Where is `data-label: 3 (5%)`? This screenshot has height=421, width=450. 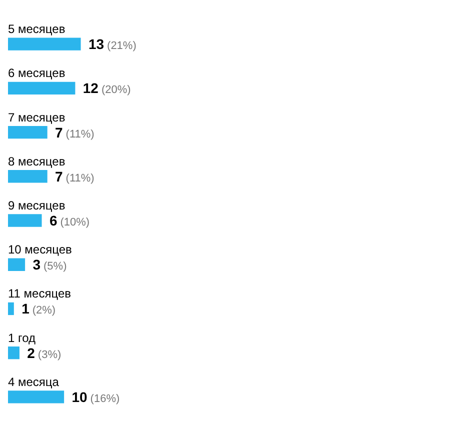 data-label: 3 (5%) is located at coordinates (49, 264).